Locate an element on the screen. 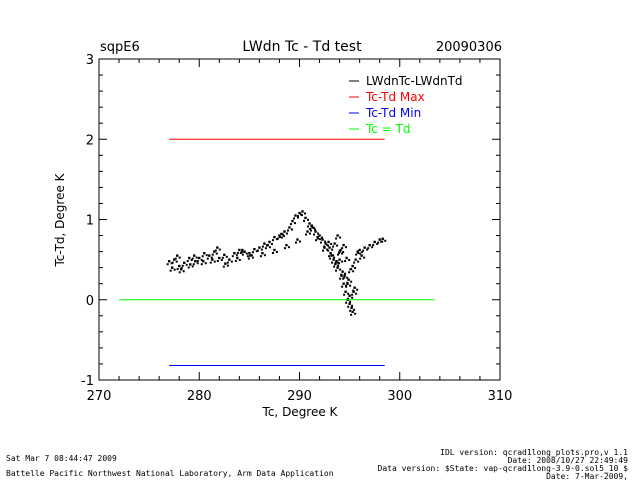 The image size is (640, 481). x-tick-label: 270 is located at coordinates (99, 396).